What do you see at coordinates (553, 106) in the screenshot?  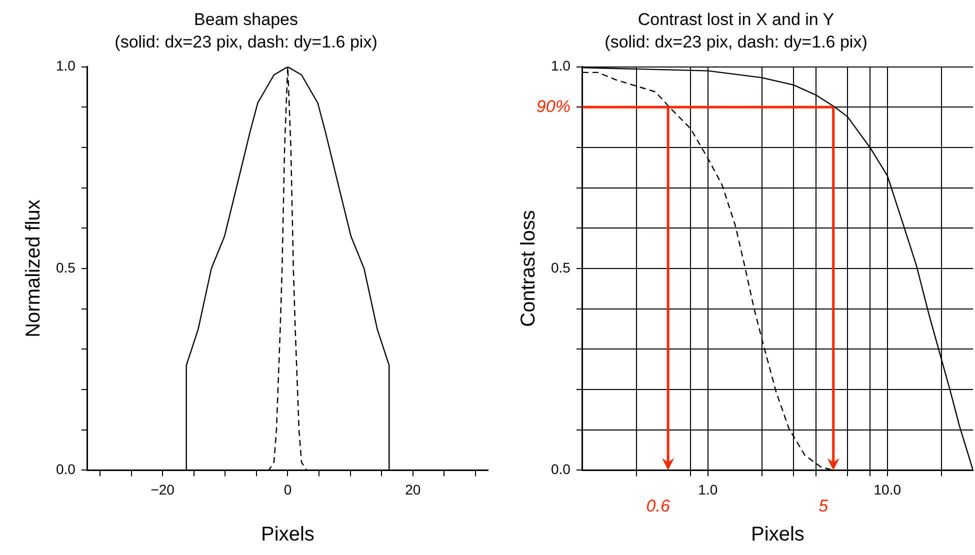 I see `ref-line-label: 90%` at bounding box center [553, 106].